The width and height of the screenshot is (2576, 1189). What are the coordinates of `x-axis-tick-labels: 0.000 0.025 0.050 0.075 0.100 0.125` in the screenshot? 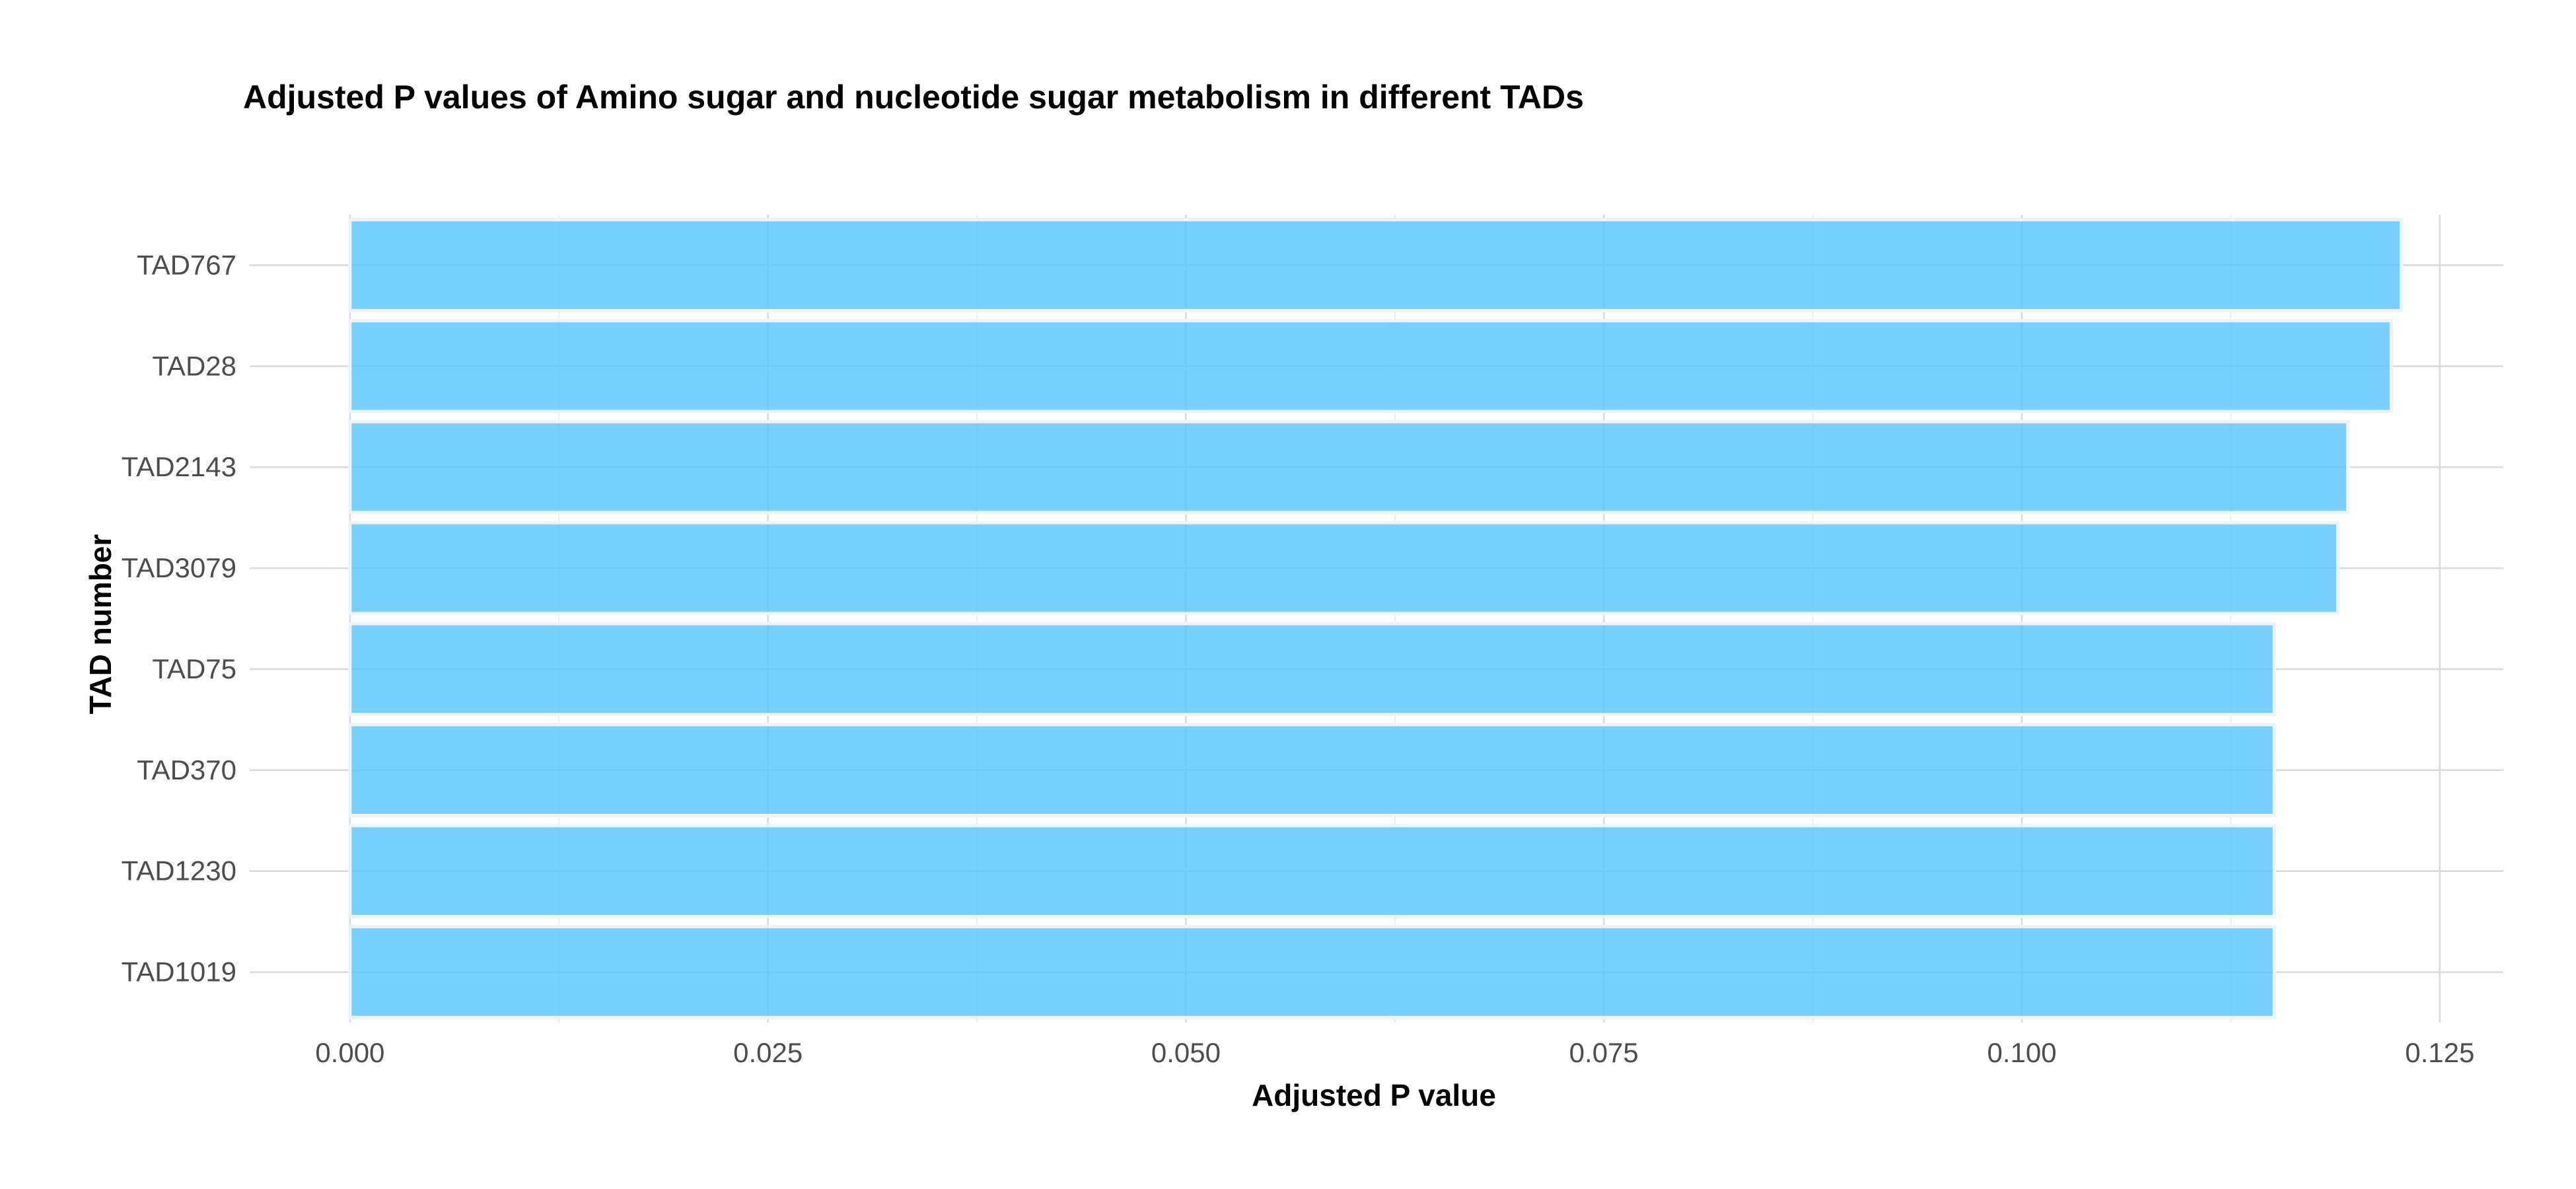 It's located at (1394, 1052).